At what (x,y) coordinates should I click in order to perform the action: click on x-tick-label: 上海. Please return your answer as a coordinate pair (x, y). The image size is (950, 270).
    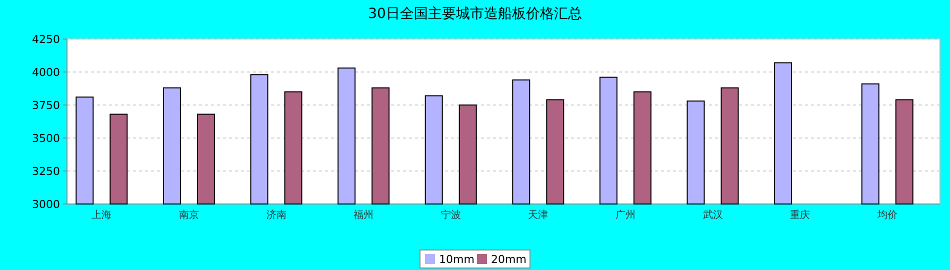
    Looking at the image, I should click on (102, 215).